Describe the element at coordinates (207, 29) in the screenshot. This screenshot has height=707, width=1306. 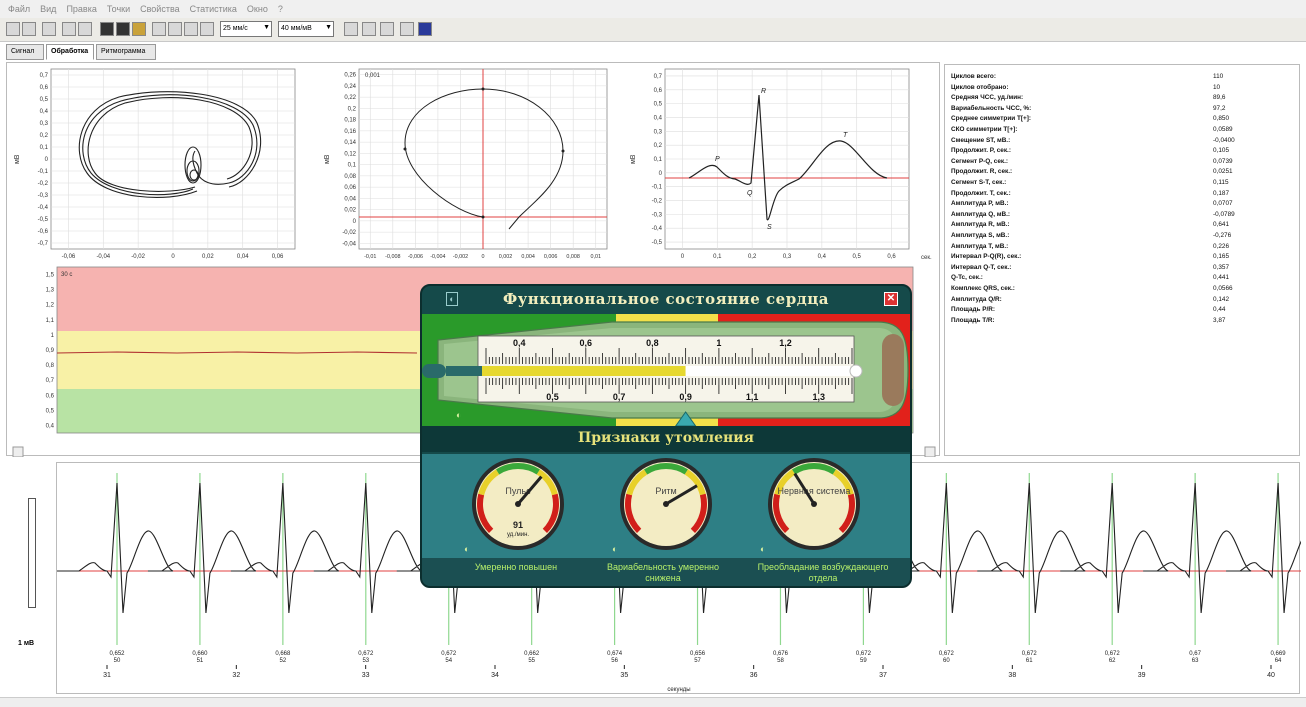
I see `settings-button` at that location.